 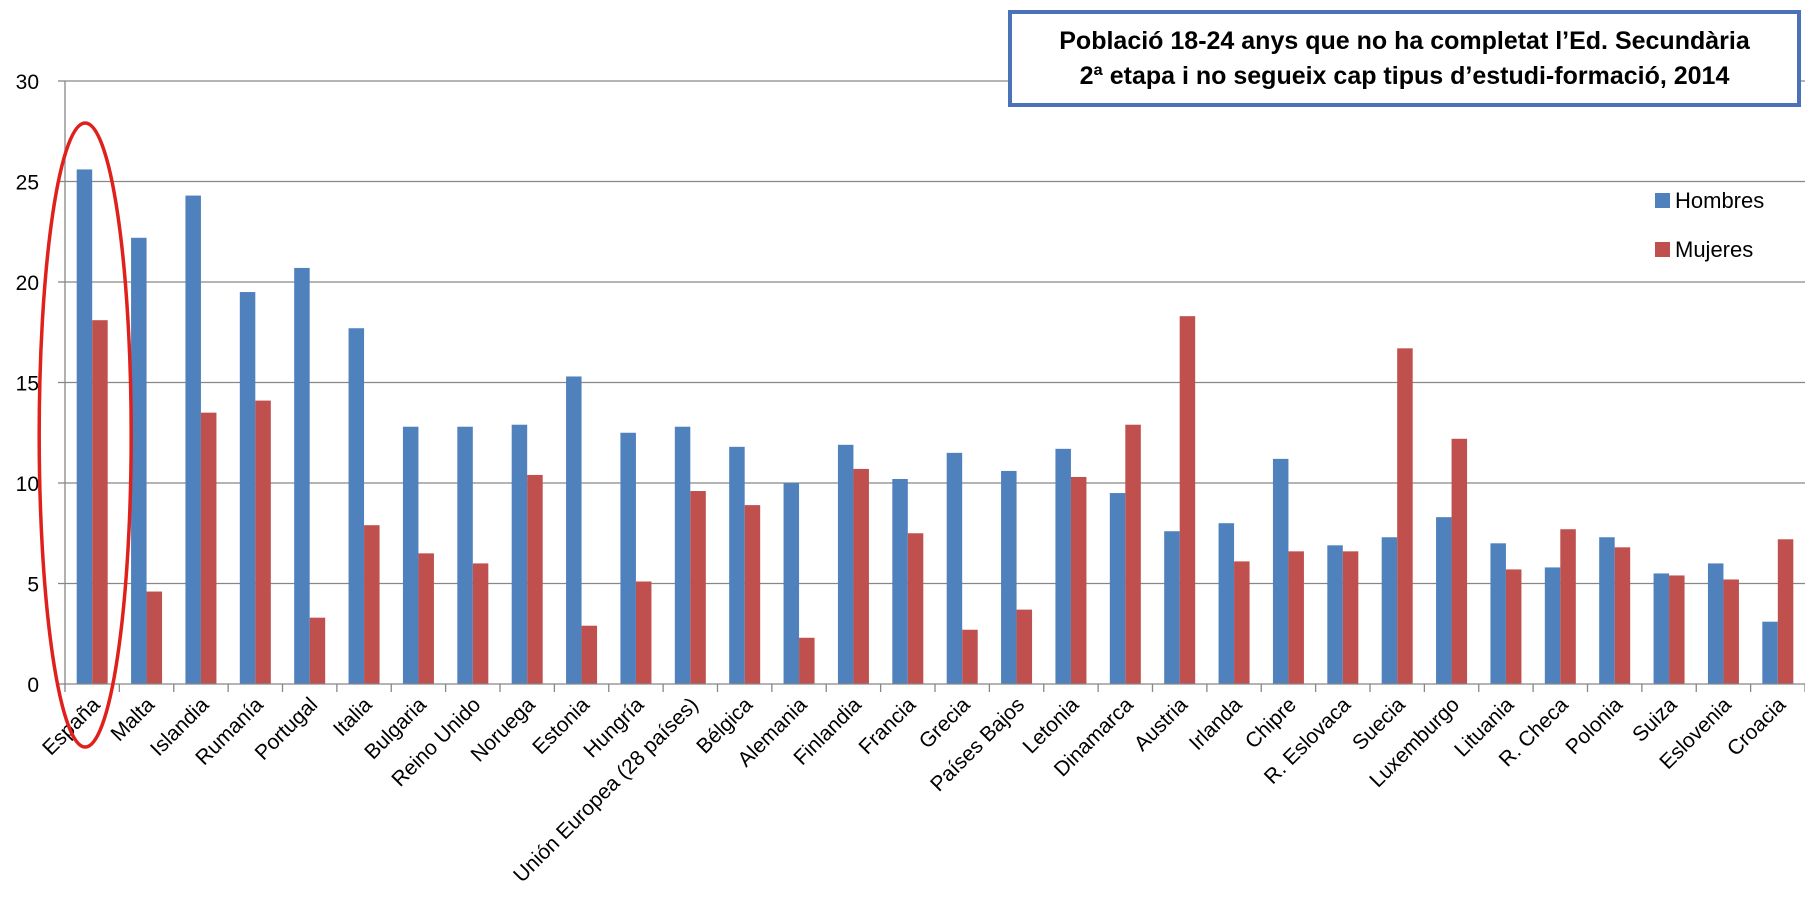 What do you see at coordinates (27, 183) in the screenshot?
I see `y-tick-label: 25` at bounding box center [27, 183].